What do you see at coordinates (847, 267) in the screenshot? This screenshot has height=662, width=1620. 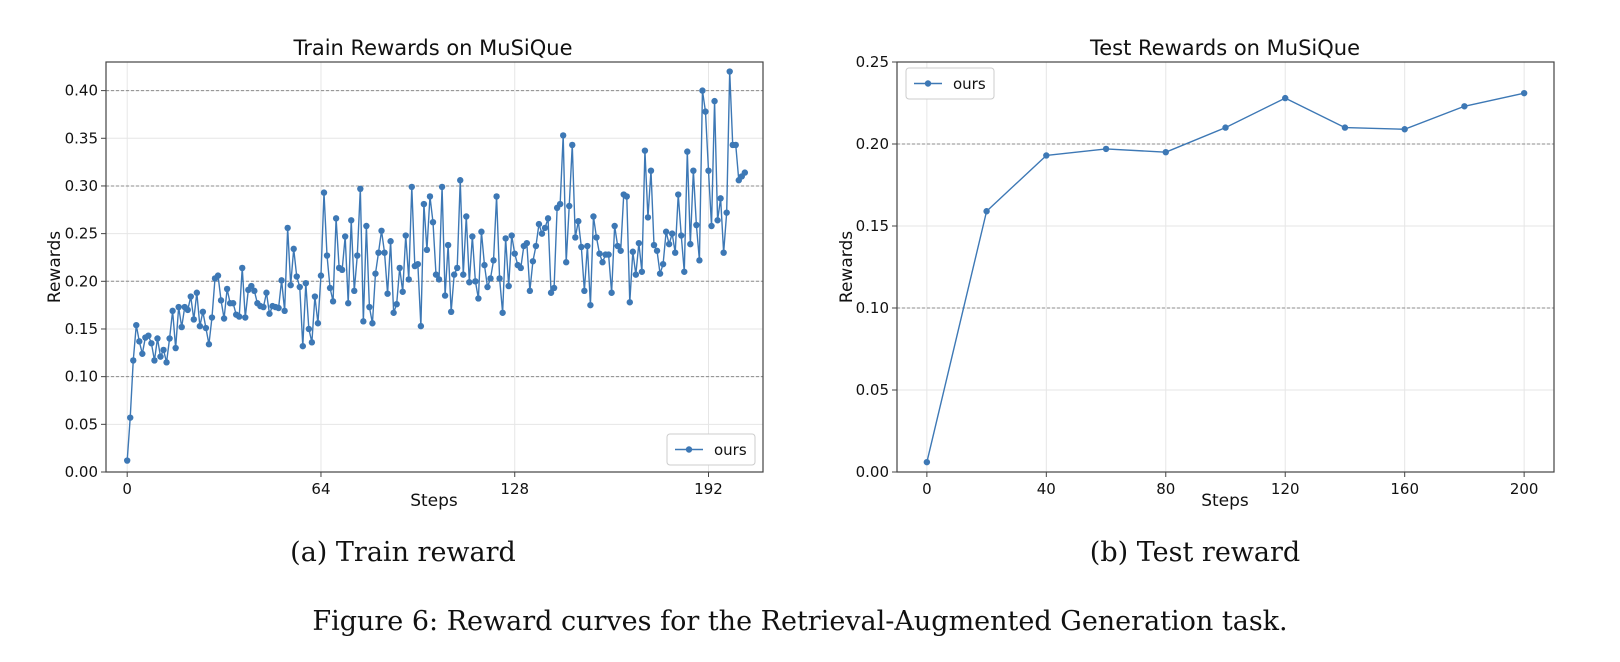 I see `chart-b-ylabel: Rewards` at bounding box center [847, 267].